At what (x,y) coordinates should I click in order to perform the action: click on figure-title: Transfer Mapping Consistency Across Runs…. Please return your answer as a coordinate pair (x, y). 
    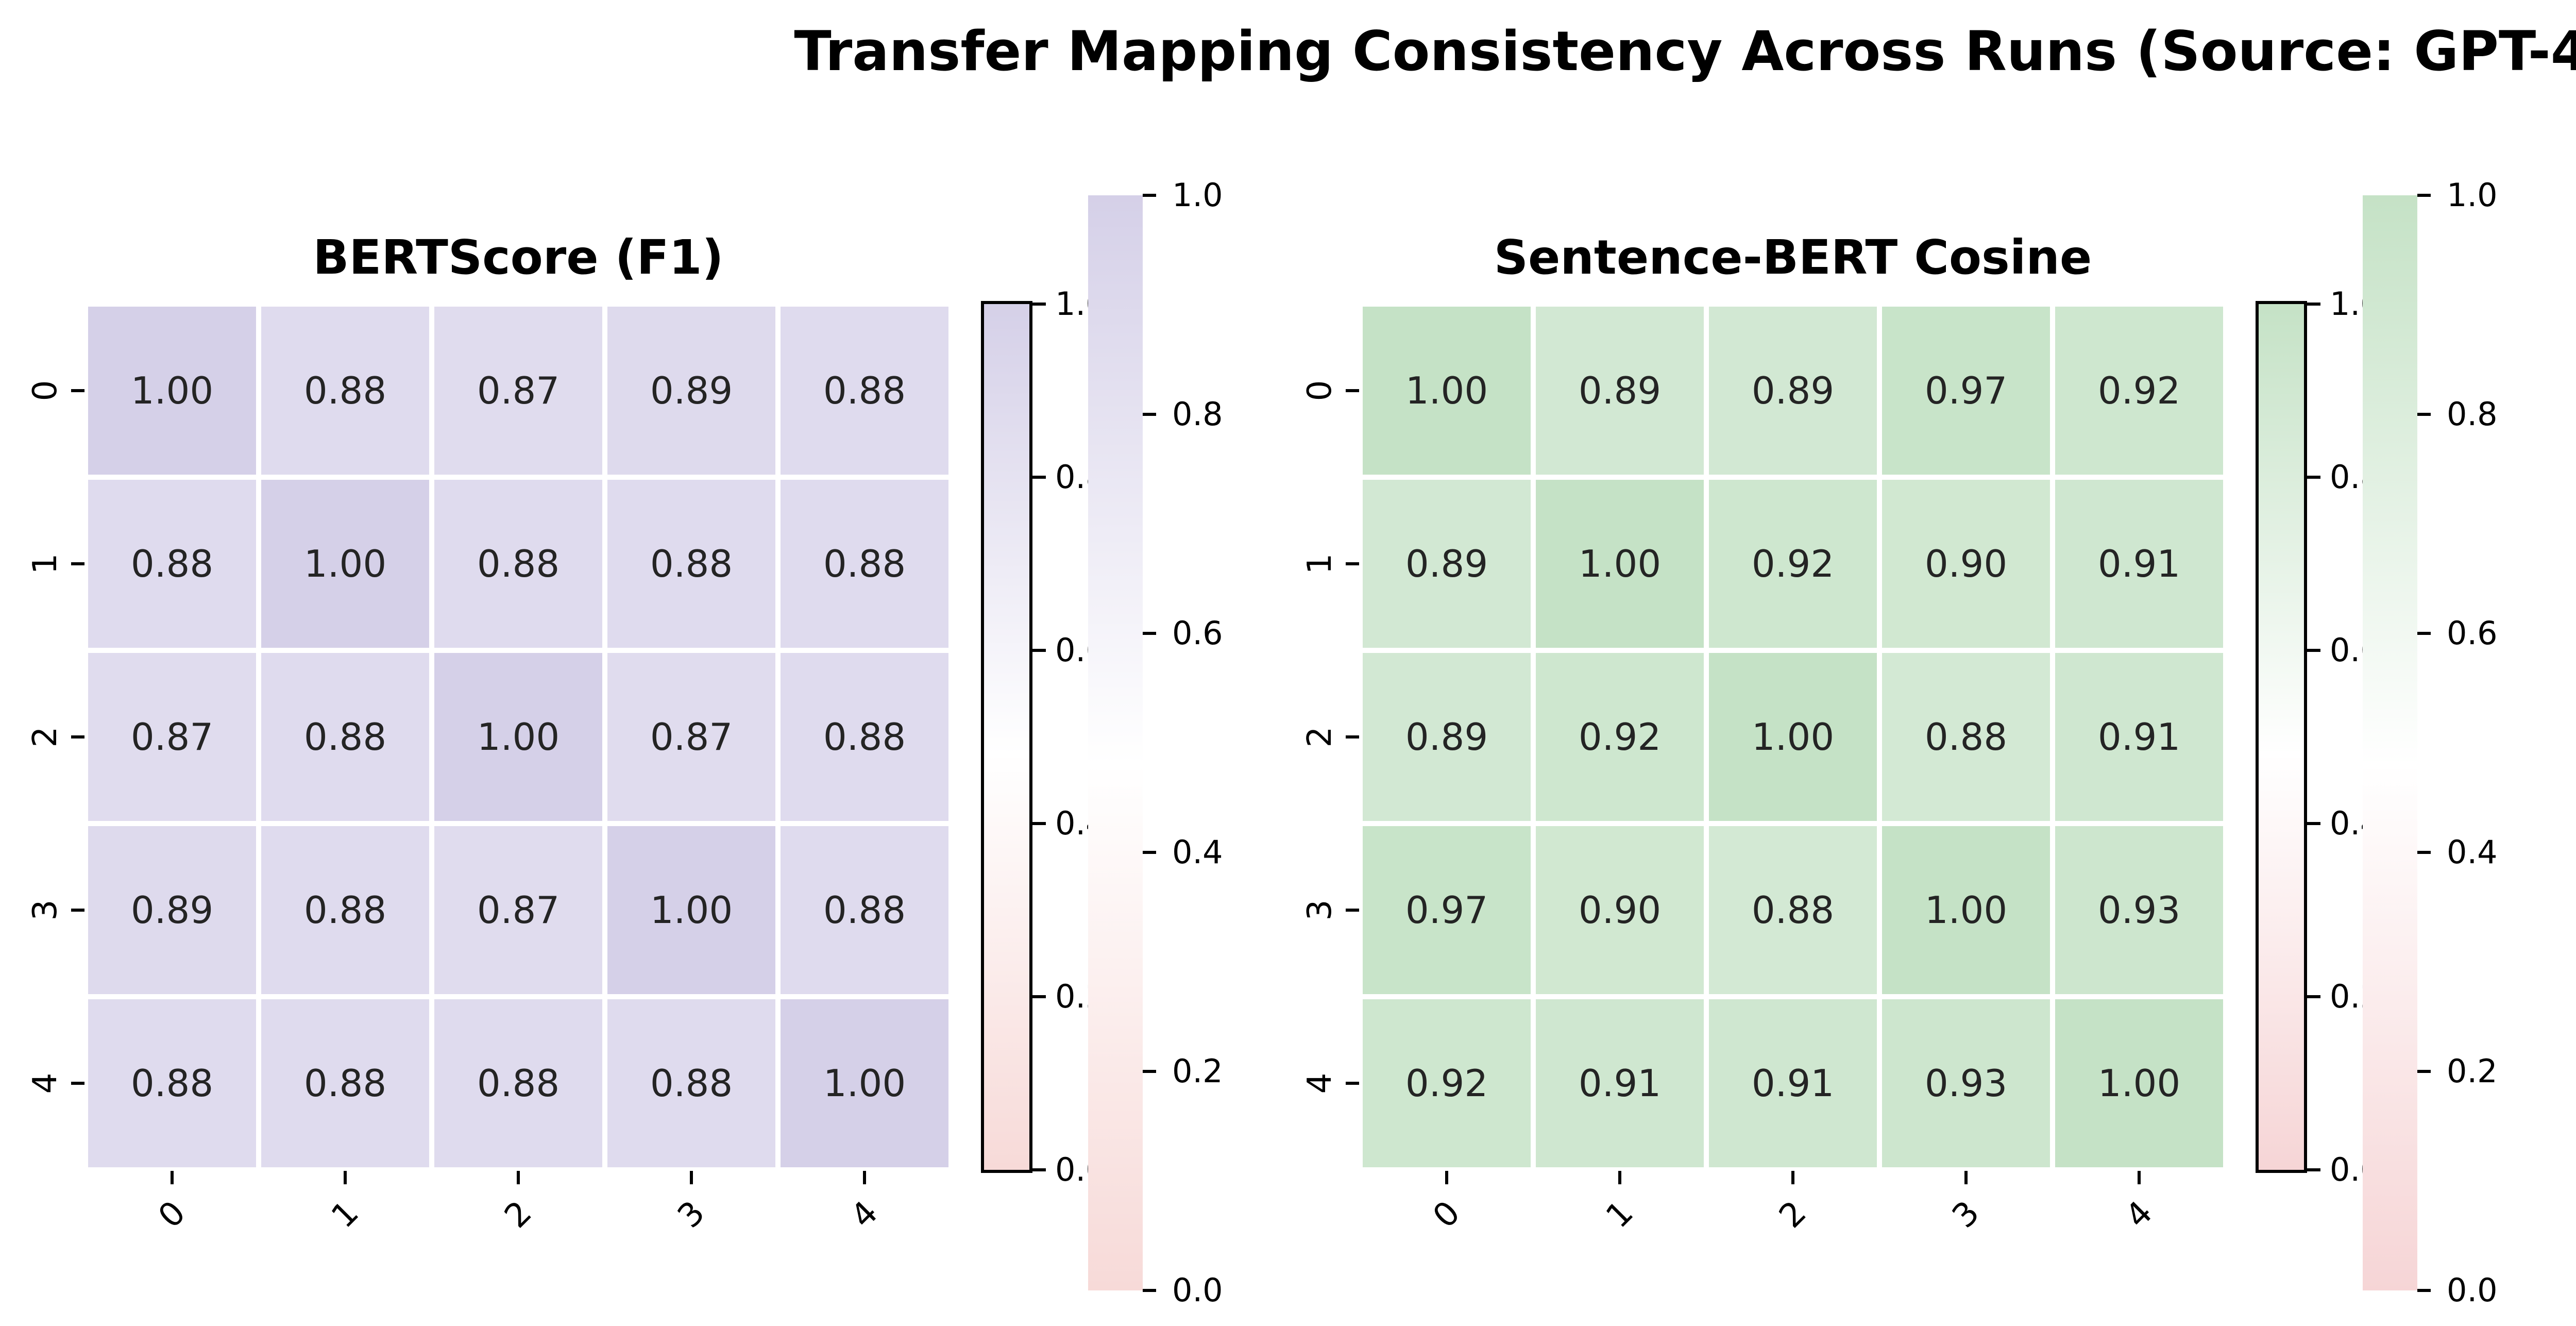
    Looking at the image, I should click on (1685, 51).